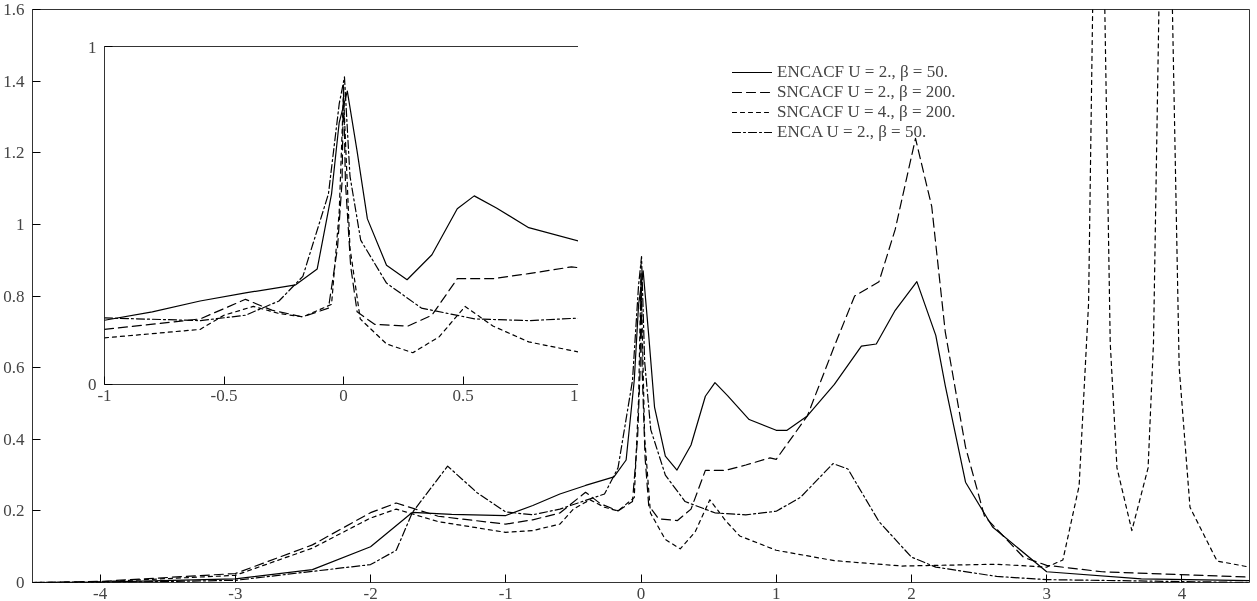 This screenshot has width=1257, height=601. What do you see at coordinates (1182, 592) in the screenshot?
I see `x-tick-label: 4` at bounding box center [1182, 592].